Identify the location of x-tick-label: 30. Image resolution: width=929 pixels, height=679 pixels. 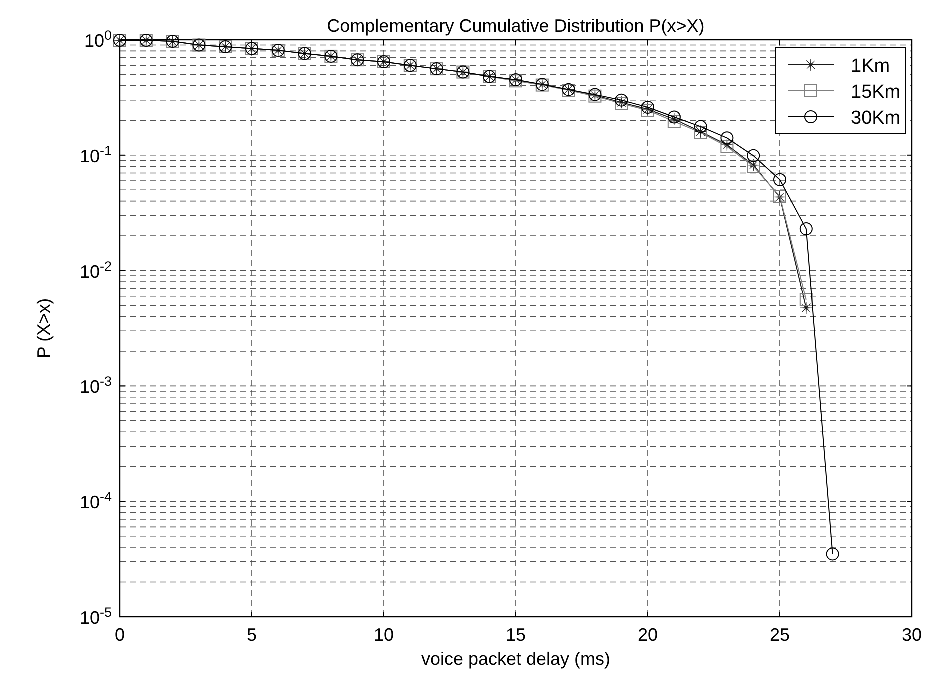
(912, 635).